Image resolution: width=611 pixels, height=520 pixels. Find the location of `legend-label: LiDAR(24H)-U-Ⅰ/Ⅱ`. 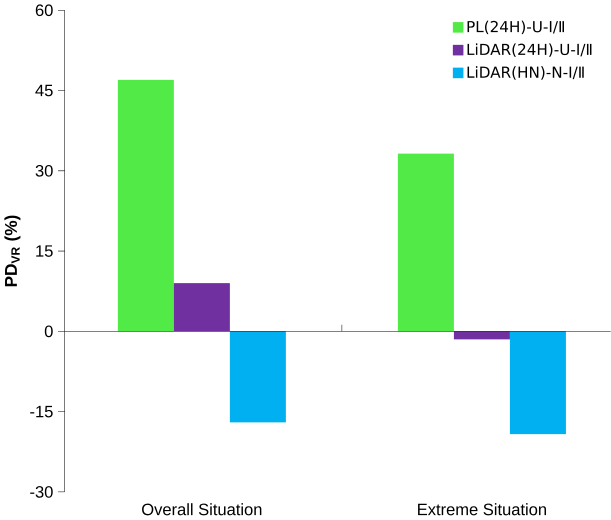

legend-label: LiDAR(24H)-U-Ⅰ/Ⅱ is located at coordinates (530, 51).